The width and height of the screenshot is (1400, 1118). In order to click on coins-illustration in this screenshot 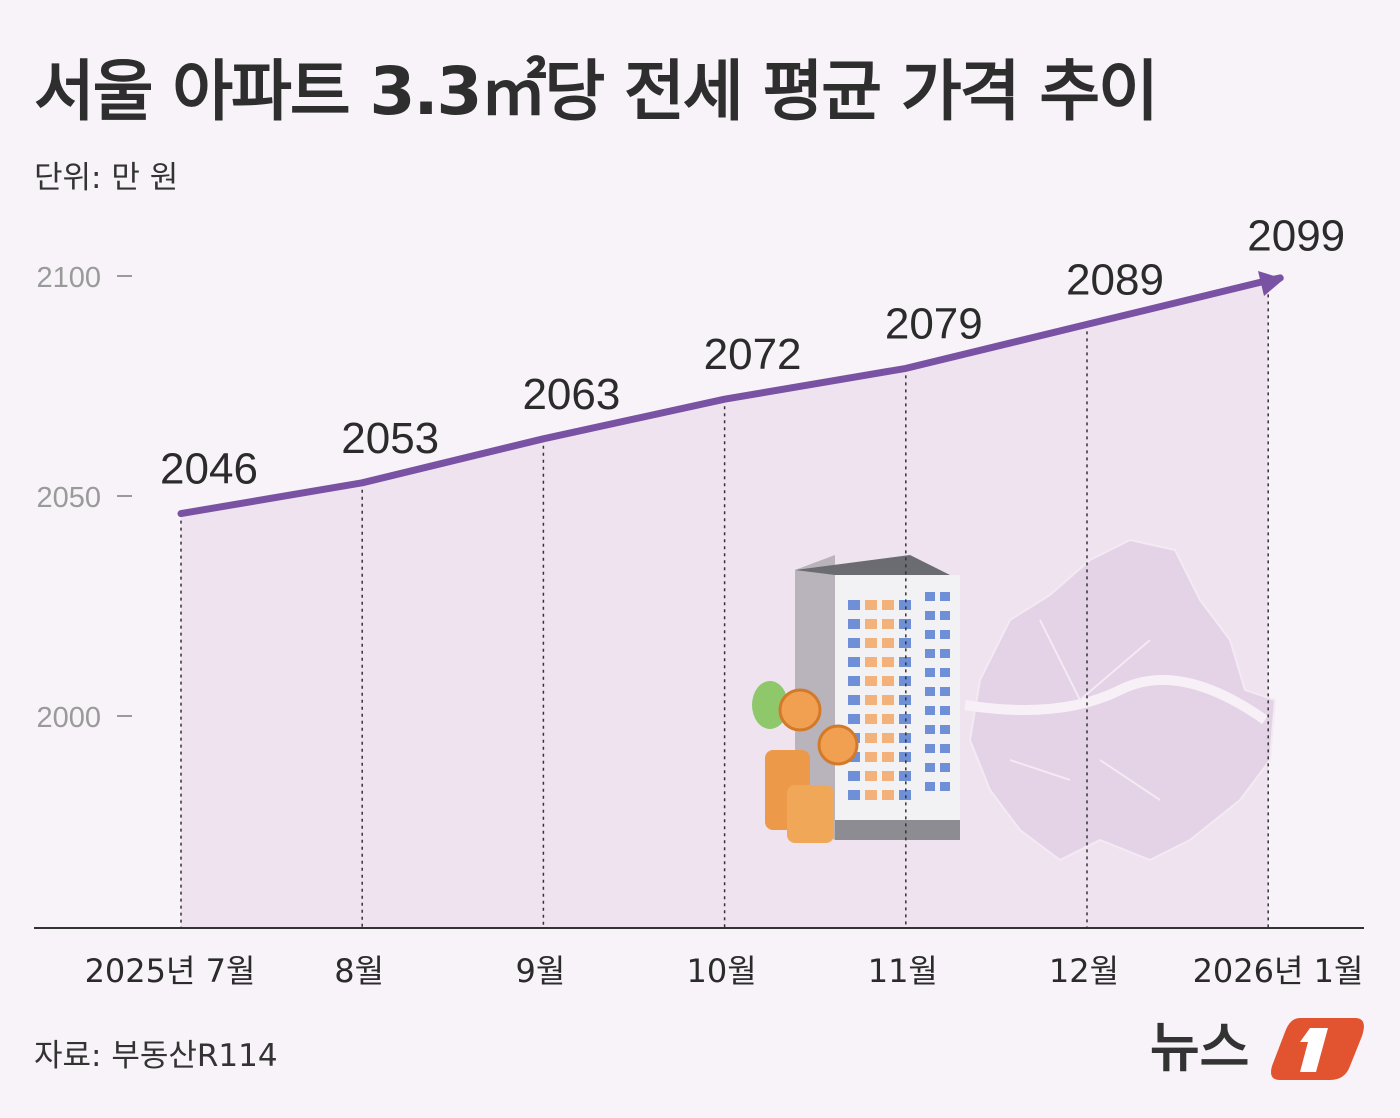, I will do `click(805, 762)`.